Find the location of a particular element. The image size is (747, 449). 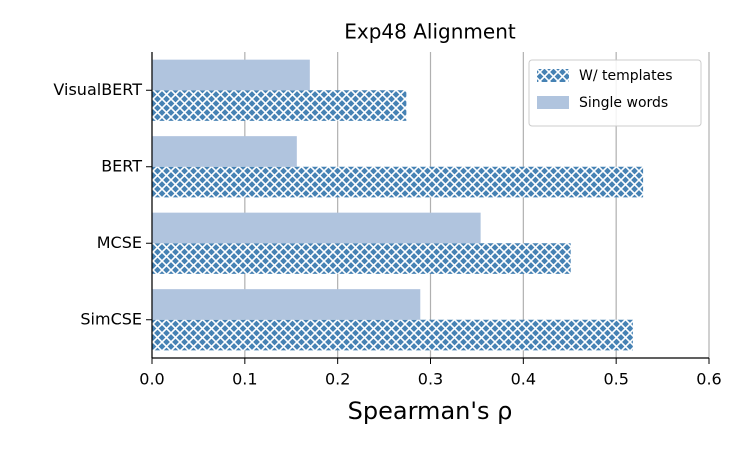

x-tick-label: 0.5 is located at coordinates (615, 379).